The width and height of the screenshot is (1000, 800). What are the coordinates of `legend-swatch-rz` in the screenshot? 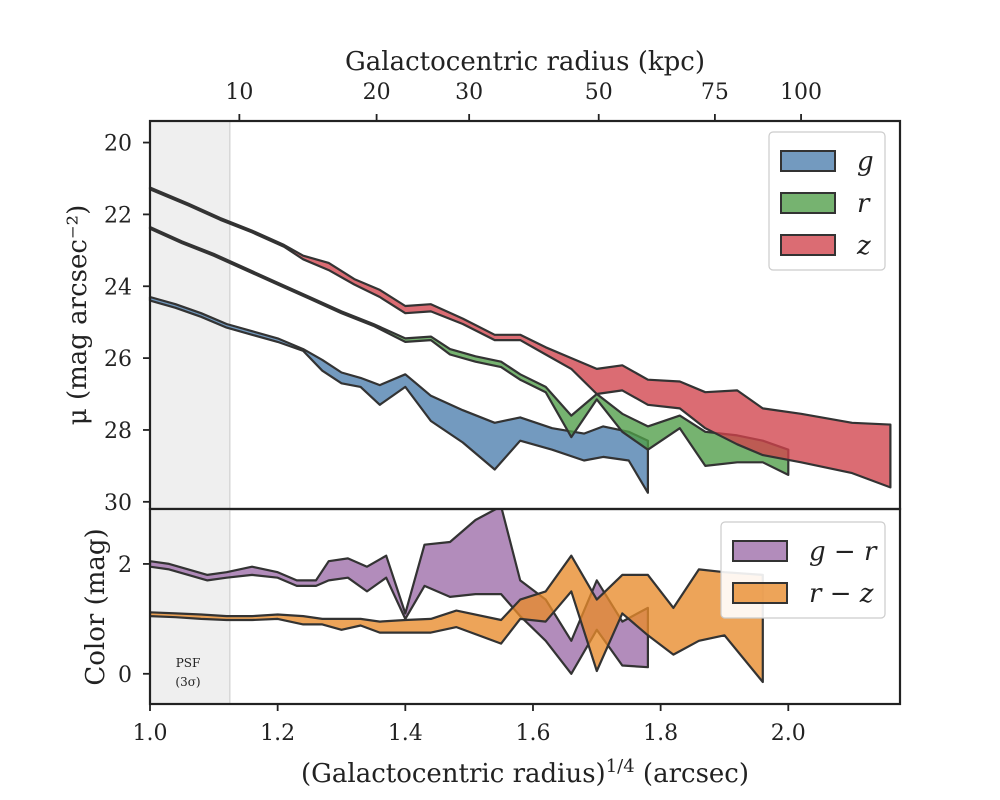 It's located at (760, 593).